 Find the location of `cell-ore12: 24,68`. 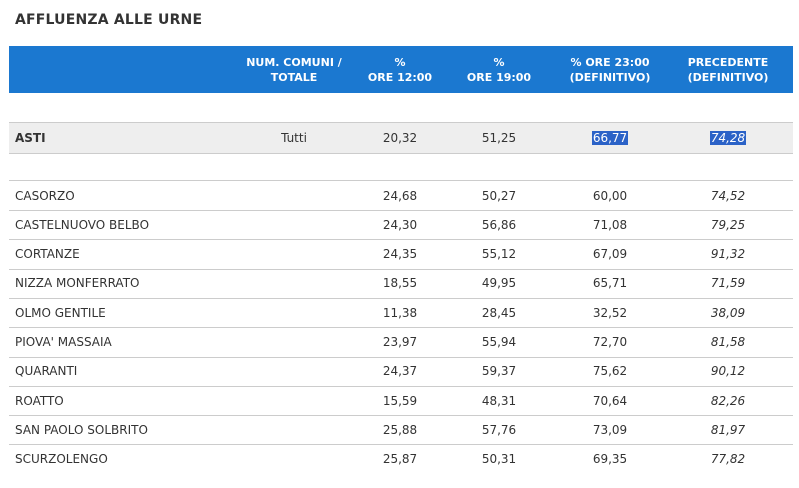

cell-ore12: 24,68 is located at coordinates (400, 195).